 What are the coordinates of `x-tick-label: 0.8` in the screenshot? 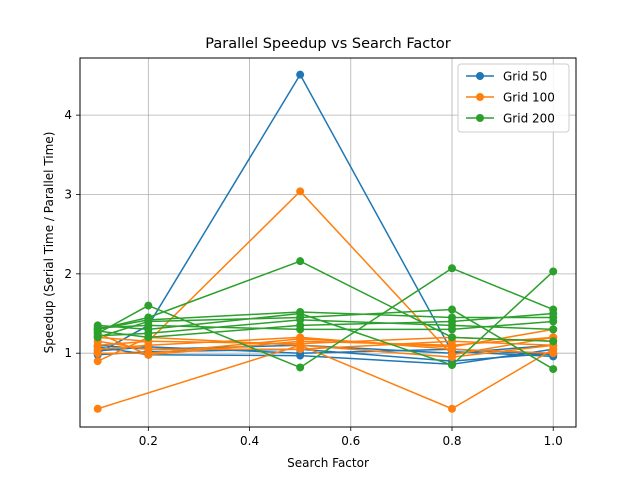 It's located at (451, 441).